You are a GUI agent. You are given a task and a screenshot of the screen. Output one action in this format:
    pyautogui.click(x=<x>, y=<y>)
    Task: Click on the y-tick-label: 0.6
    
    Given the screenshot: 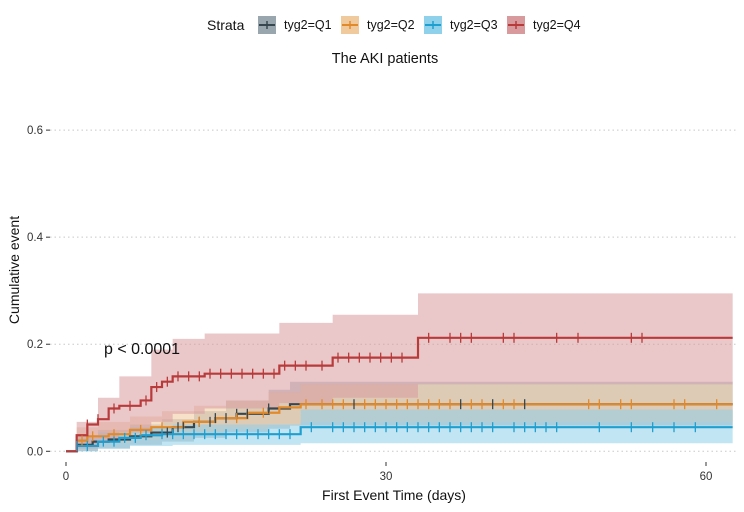 What is the action you would take?
    pyautogui.click(x=35, y=131)
    